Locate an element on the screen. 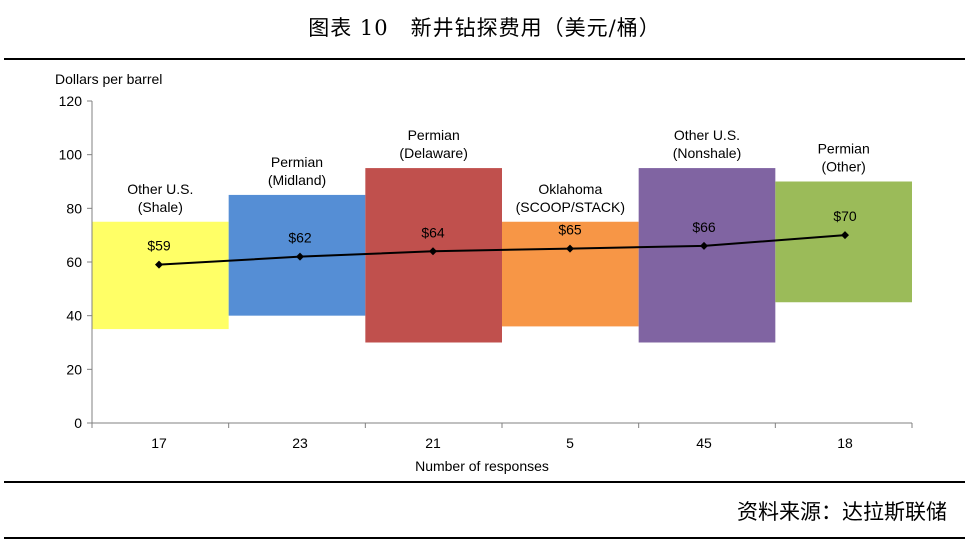  category-label: (SCOOP/STACK) is located at coordinates (570, 207).